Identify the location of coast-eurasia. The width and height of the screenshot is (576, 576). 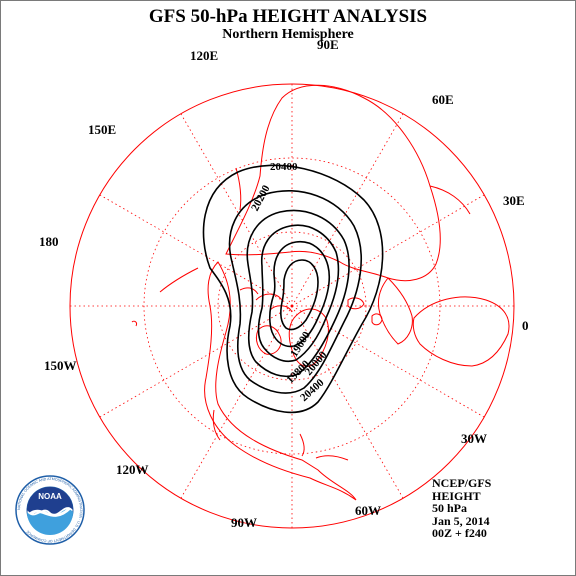
(333, 183).